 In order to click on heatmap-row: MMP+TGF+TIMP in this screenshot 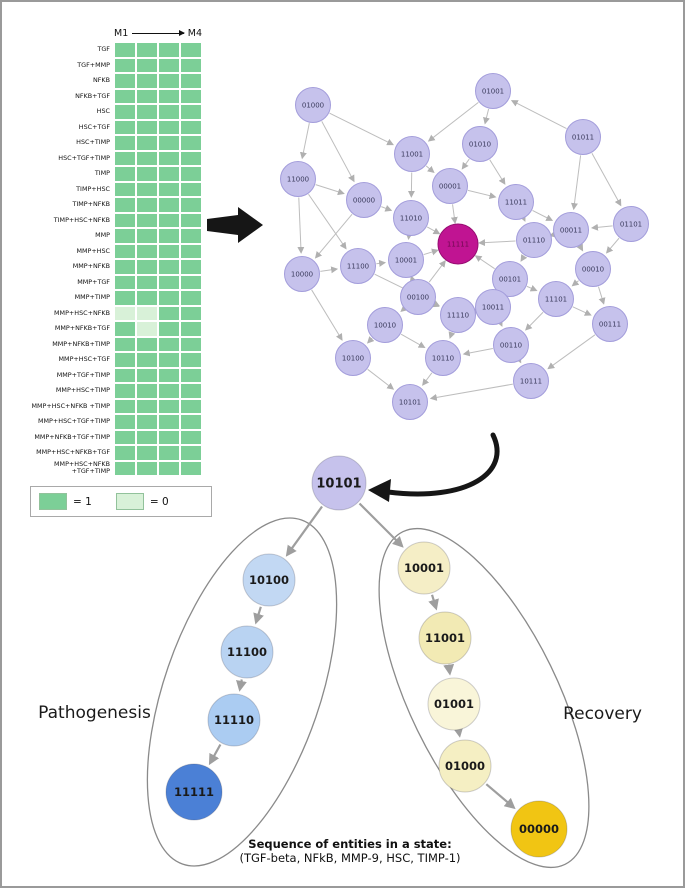, I will do `click(121, 375)`.